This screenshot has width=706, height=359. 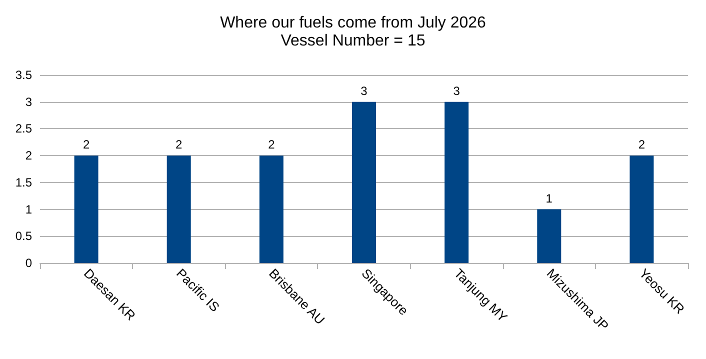 What do you see at coordinates (549, 198) in the screenshot?
I see `data-label: 1` at bounding box center [549, 198].